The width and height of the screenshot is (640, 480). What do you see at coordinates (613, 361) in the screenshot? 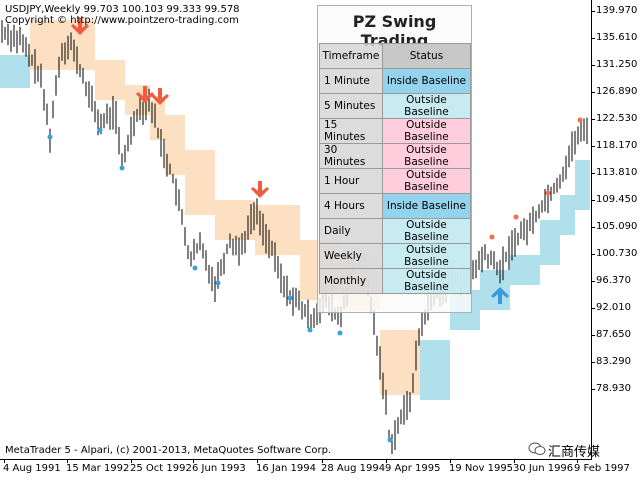
I see `price-label: 83.290` at bounding box center [613, 361].